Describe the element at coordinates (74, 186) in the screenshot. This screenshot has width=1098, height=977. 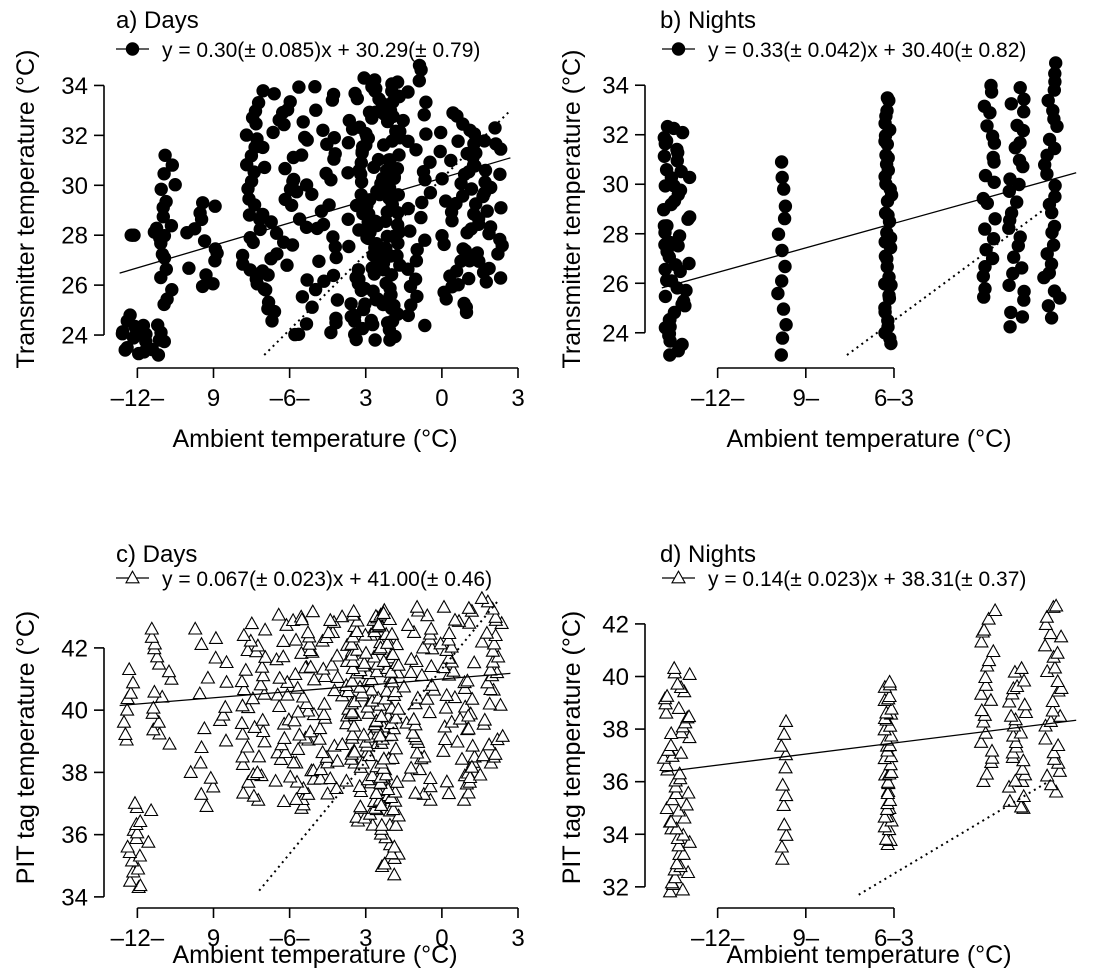
I see `y-tick-label: 30` at that location.